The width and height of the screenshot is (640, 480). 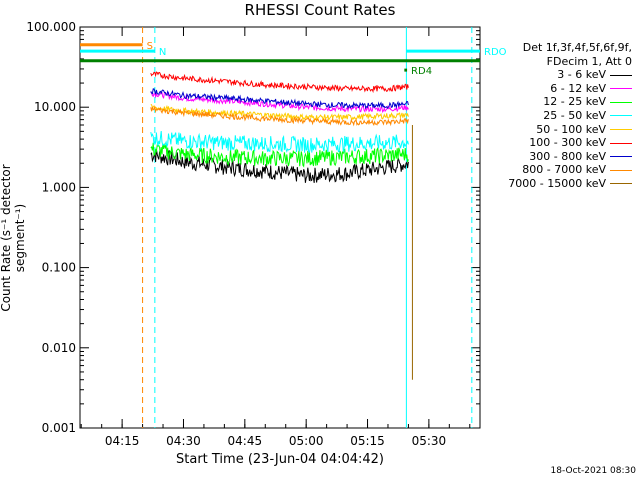 What do you see at coordinates (183, 441) in the screenshot?
I see `x-tick-label: 04:30` at bounding box center [183, 441].